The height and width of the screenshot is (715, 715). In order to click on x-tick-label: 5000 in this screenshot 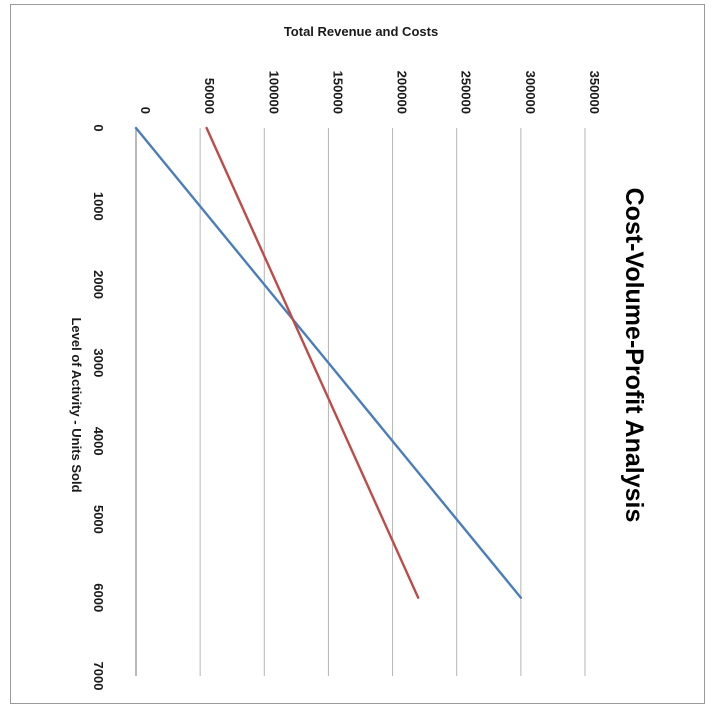, I will do `click(98, 519)`.